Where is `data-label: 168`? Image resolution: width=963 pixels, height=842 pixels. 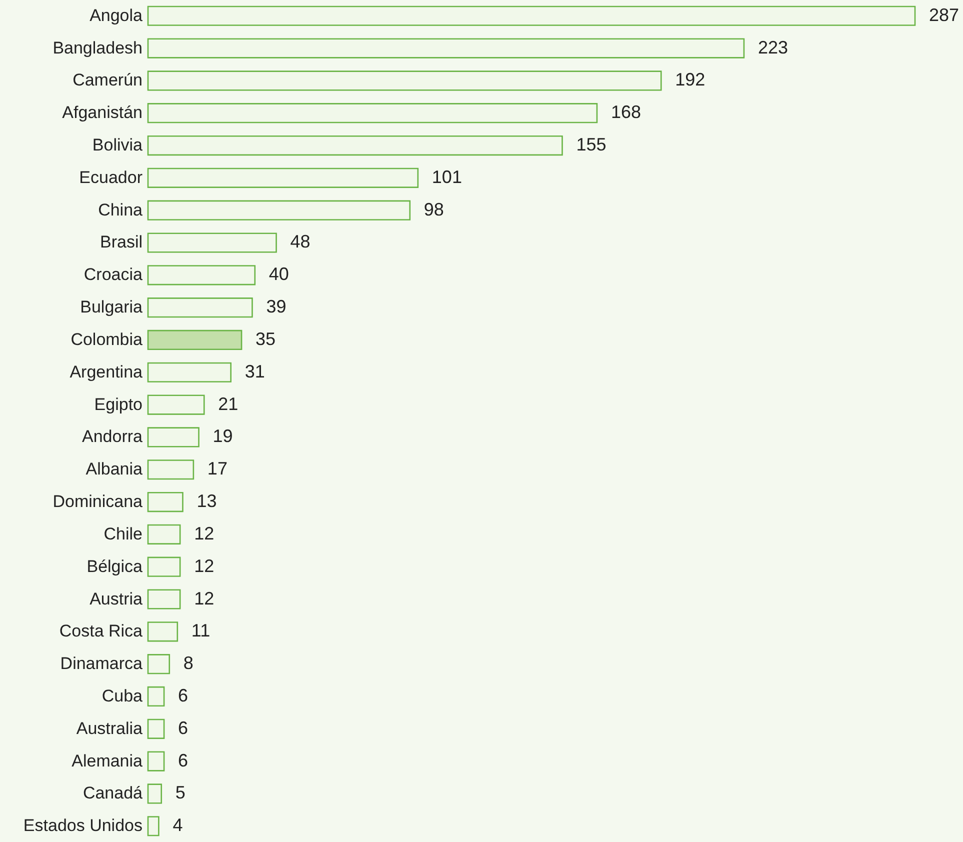
data-label: 168 is located at coordinates (626, 112).